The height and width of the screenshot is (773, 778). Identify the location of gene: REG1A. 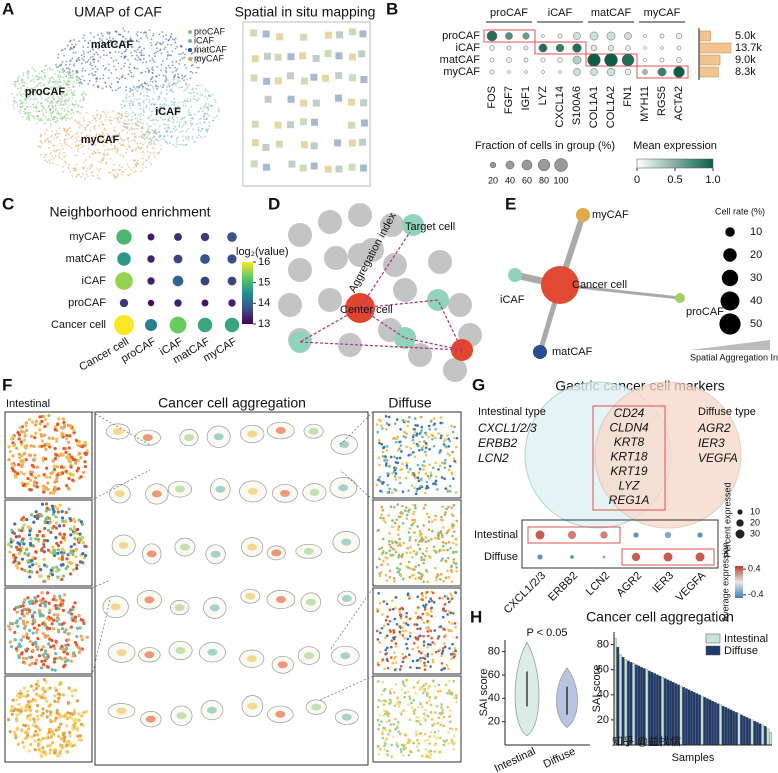
(629, 500).